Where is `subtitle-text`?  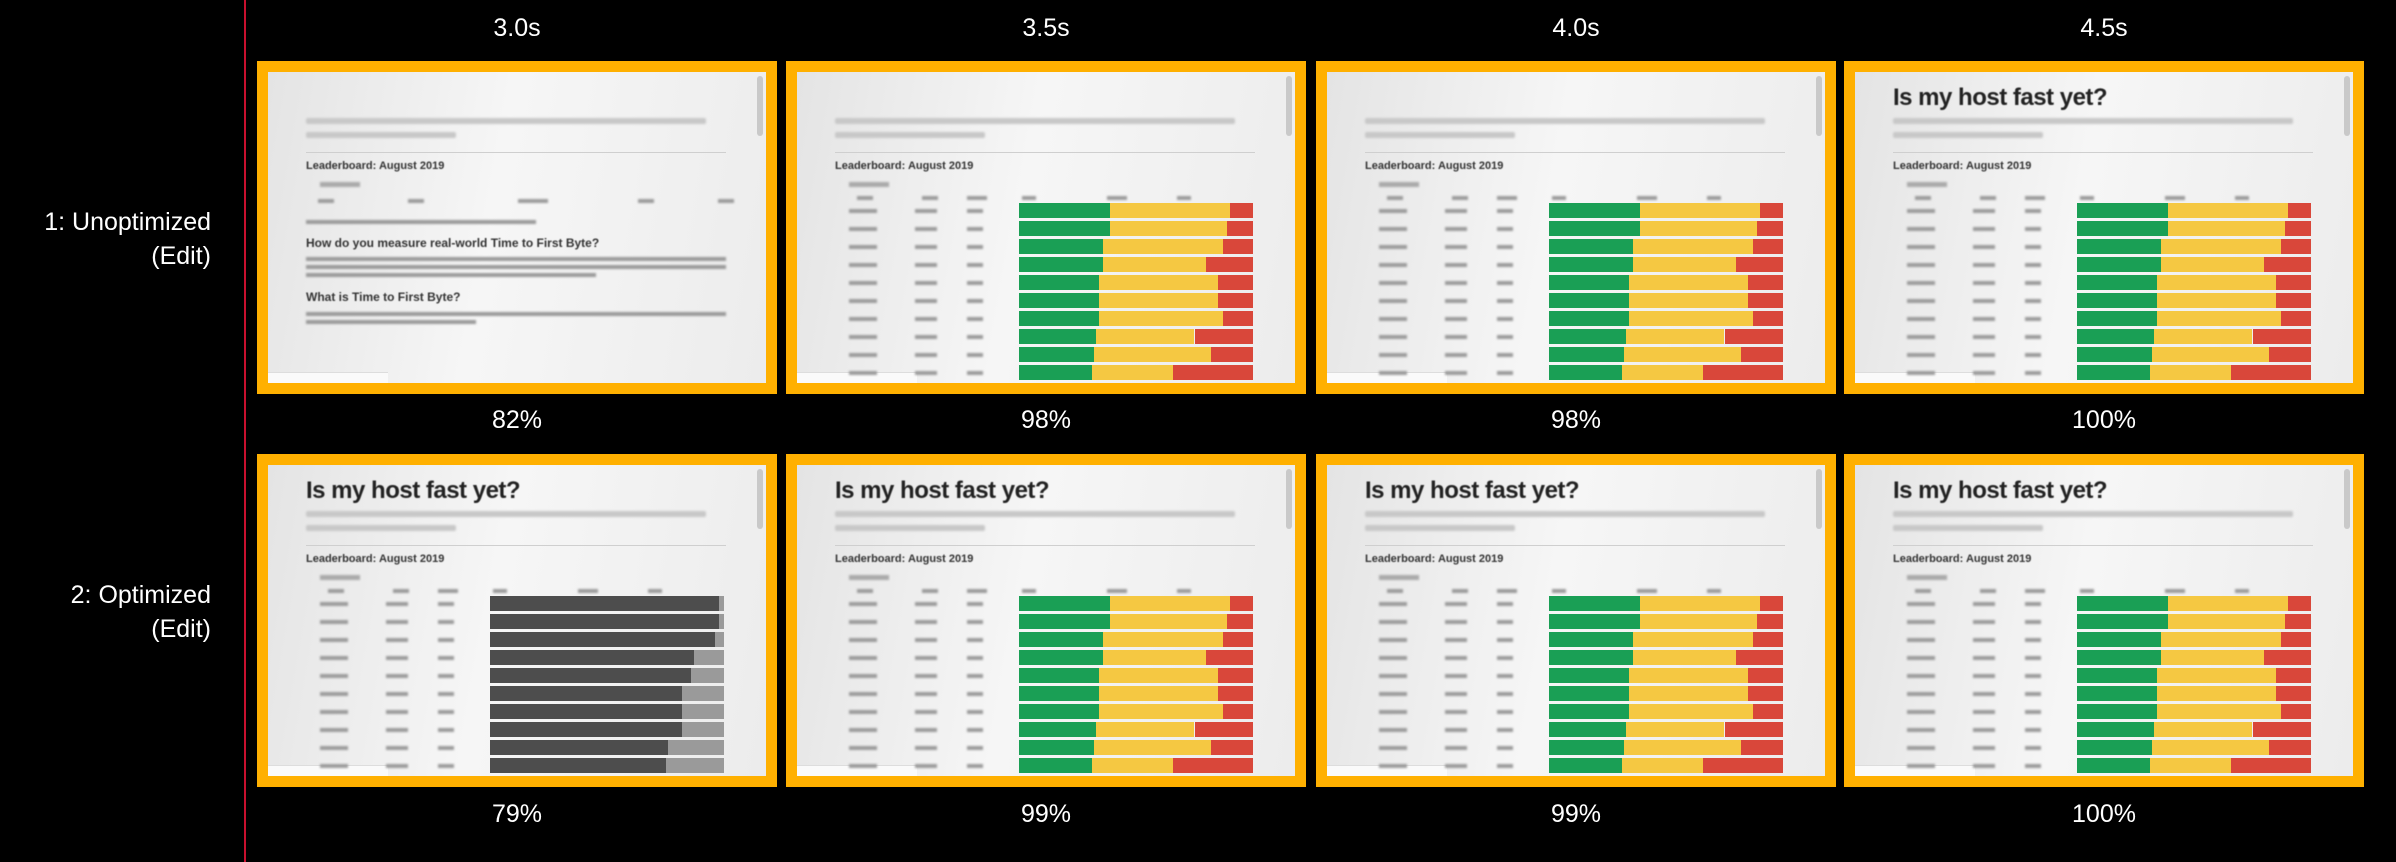 subtitle-text is located at coordinates (1565, 121).